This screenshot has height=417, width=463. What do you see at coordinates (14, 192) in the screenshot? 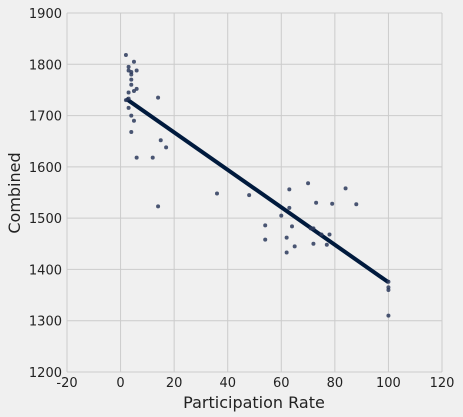
I see `y-axis-title: Combined` at bounding box center [14, 192].